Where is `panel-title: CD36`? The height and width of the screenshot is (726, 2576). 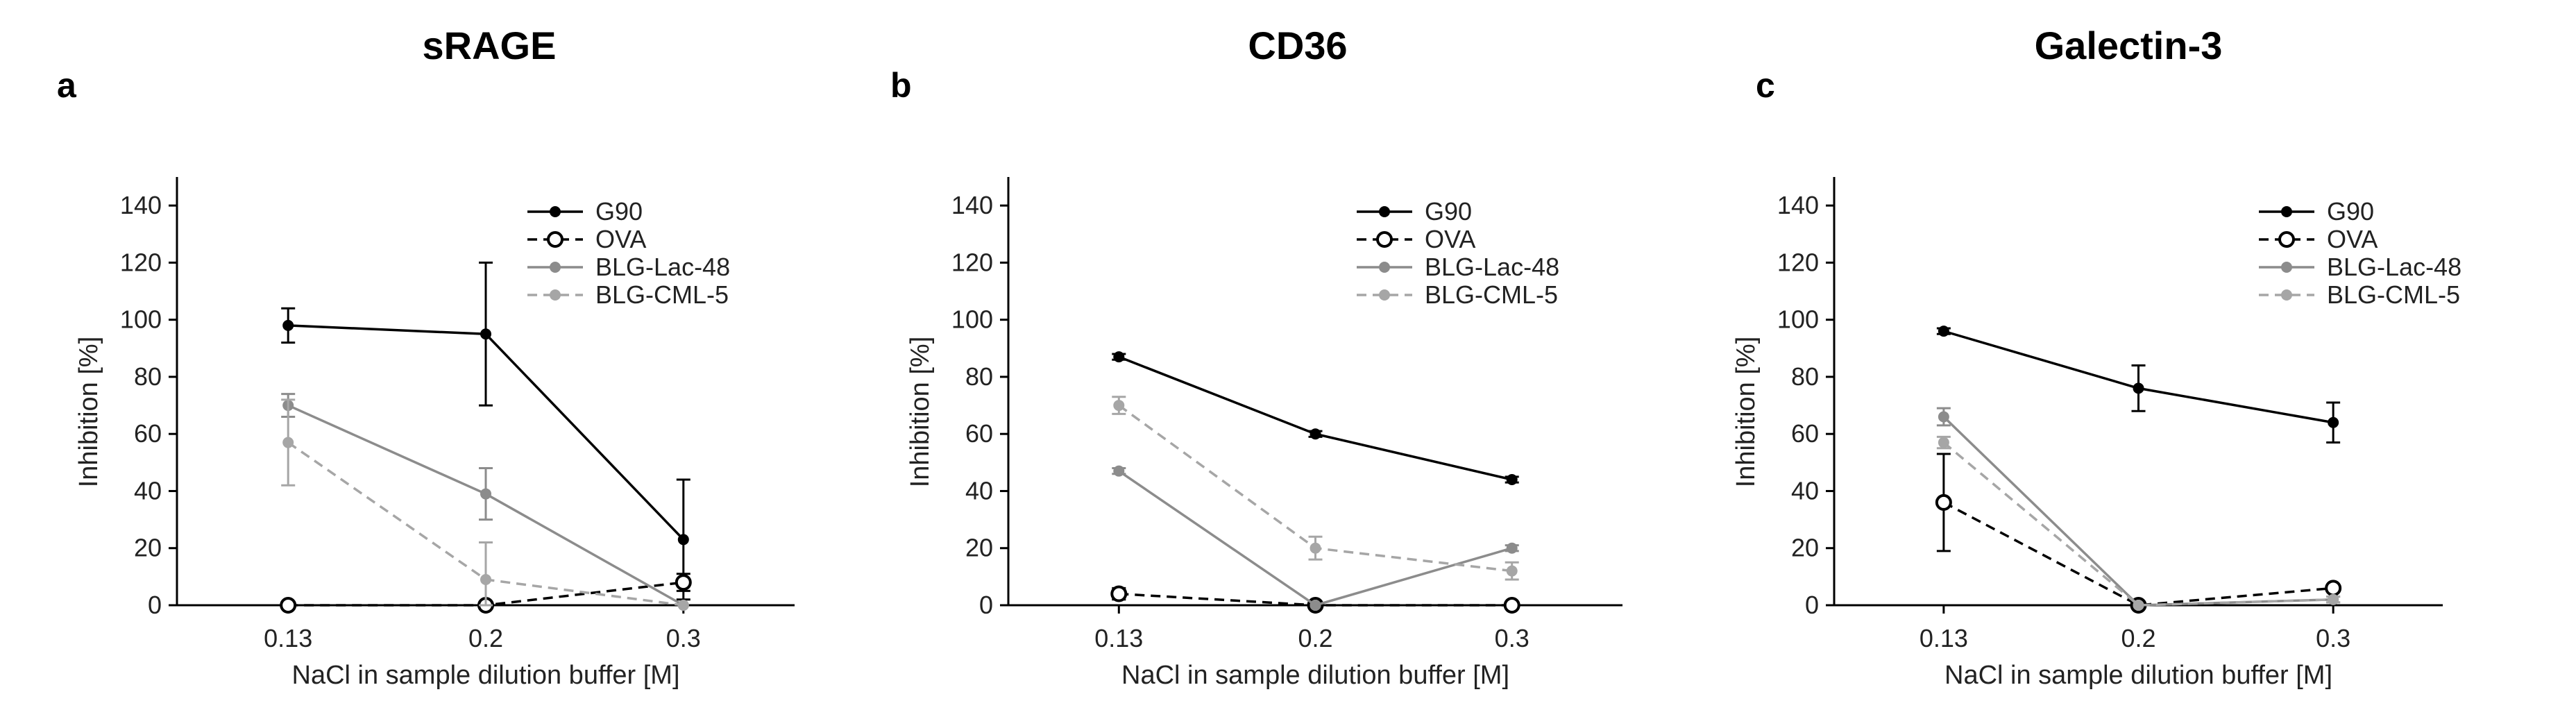
panel-title: CD36 is located at coordinates (1297, 46).